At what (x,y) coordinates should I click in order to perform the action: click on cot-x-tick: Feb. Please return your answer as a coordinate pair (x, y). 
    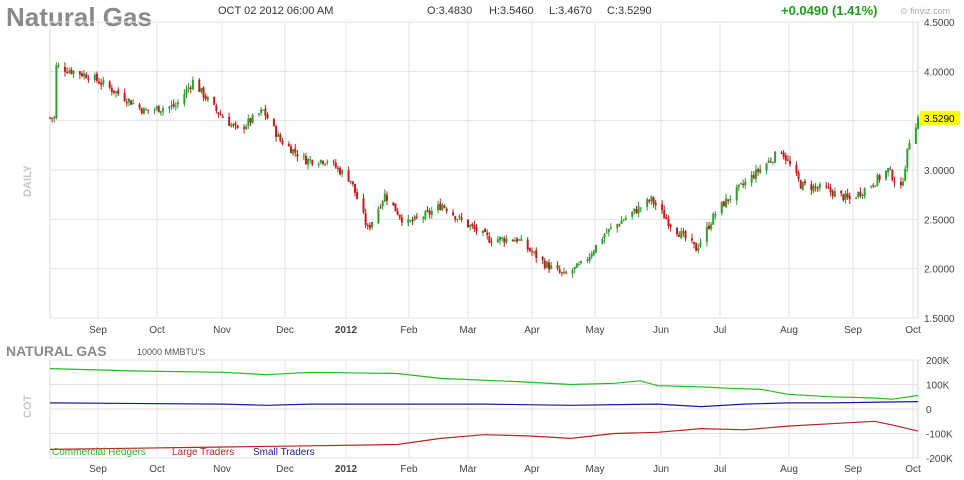
    Looking at the image, I should click on (409, 469).